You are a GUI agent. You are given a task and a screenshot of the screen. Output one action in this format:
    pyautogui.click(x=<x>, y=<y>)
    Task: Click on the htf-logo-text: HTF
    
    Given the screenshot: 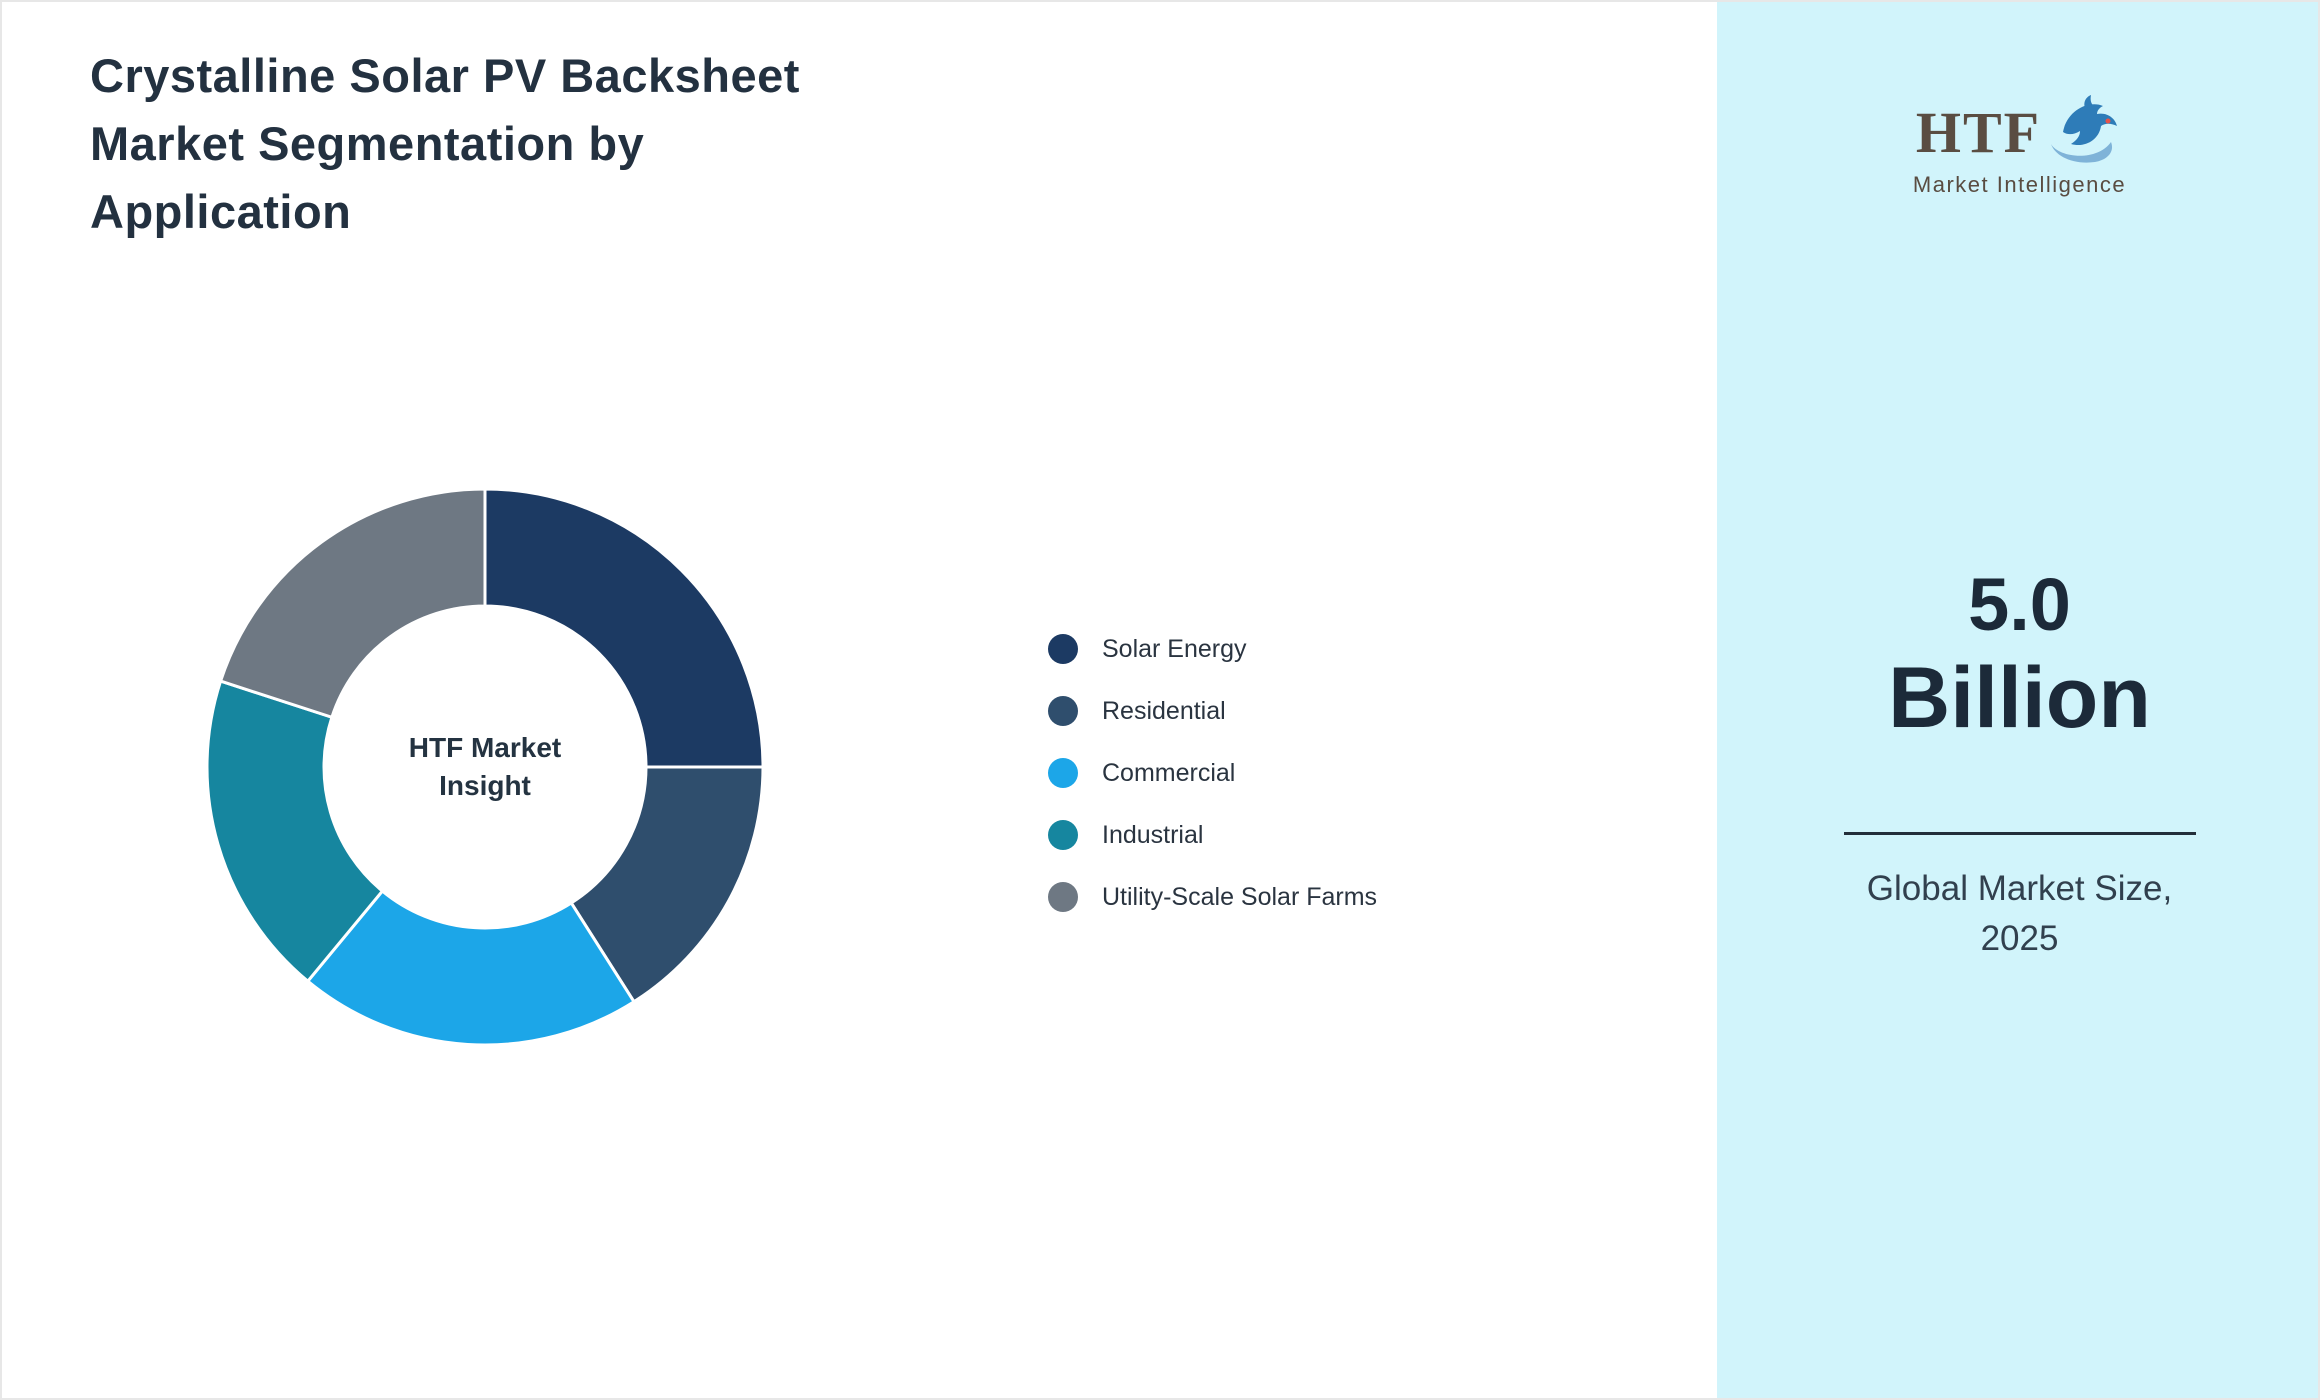 What is the action you would take?
    pyautogui.click(x=1978, y=132)
    